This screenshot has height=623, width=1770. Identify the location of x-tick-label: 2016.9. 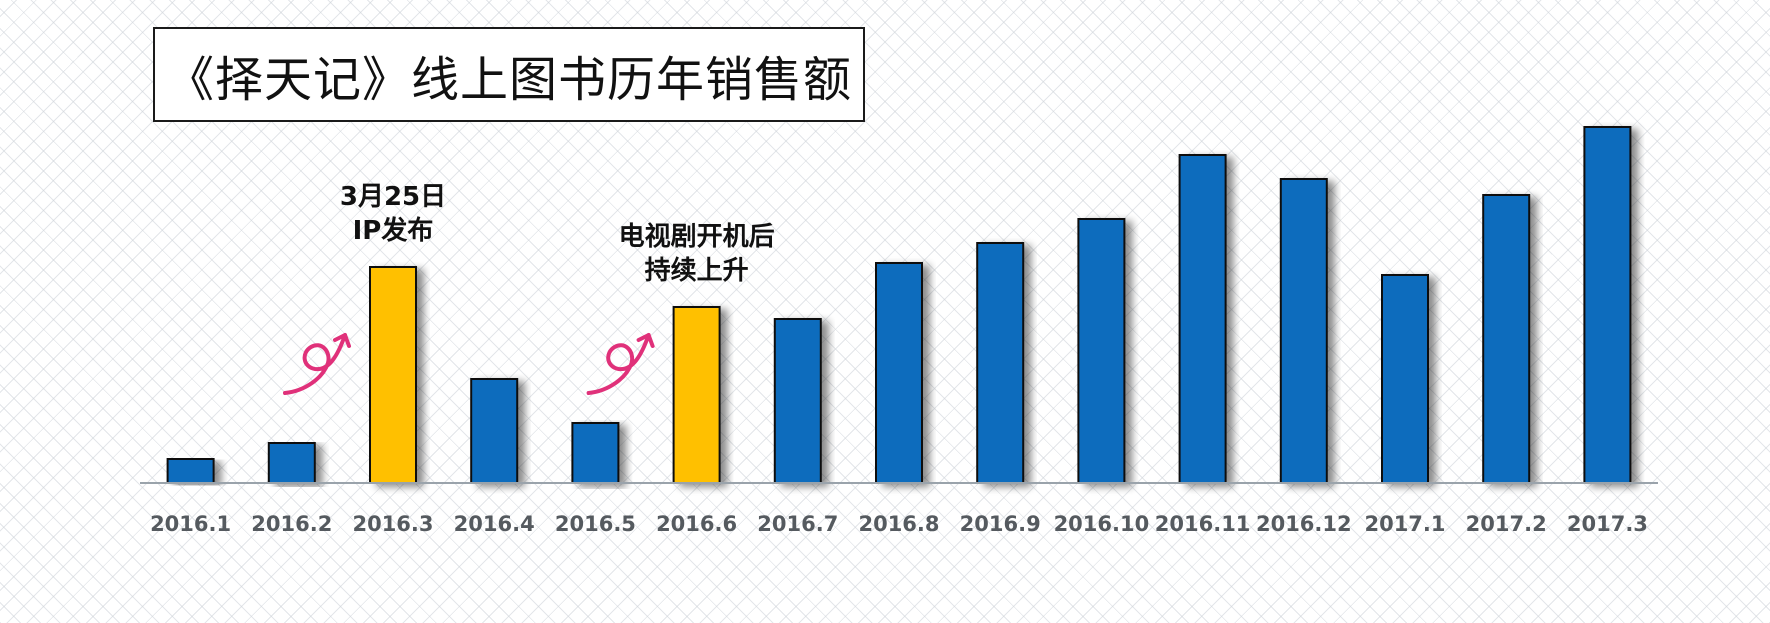
(1000, 524).